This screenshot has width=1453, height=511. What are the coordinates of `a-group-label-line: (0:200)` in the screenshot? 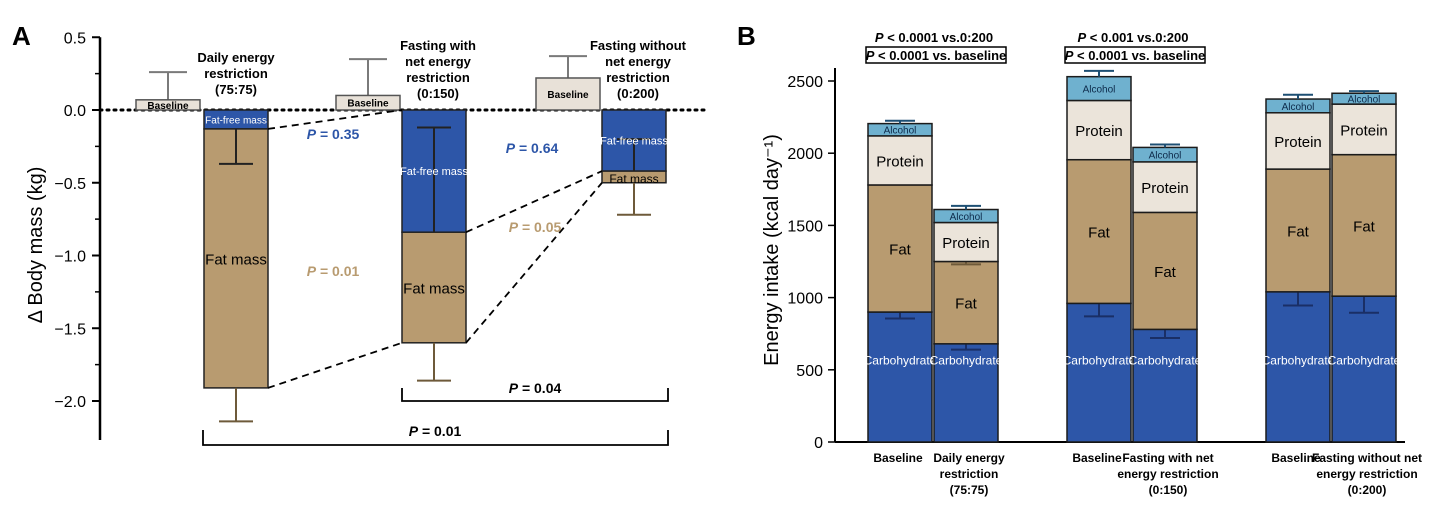 It's located at (638, 93).